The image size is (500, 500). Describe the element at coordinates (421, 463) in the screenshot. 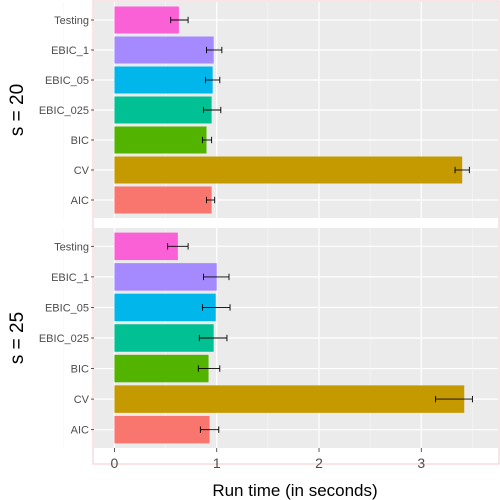

I see `x-tick-label: 3` at that location.